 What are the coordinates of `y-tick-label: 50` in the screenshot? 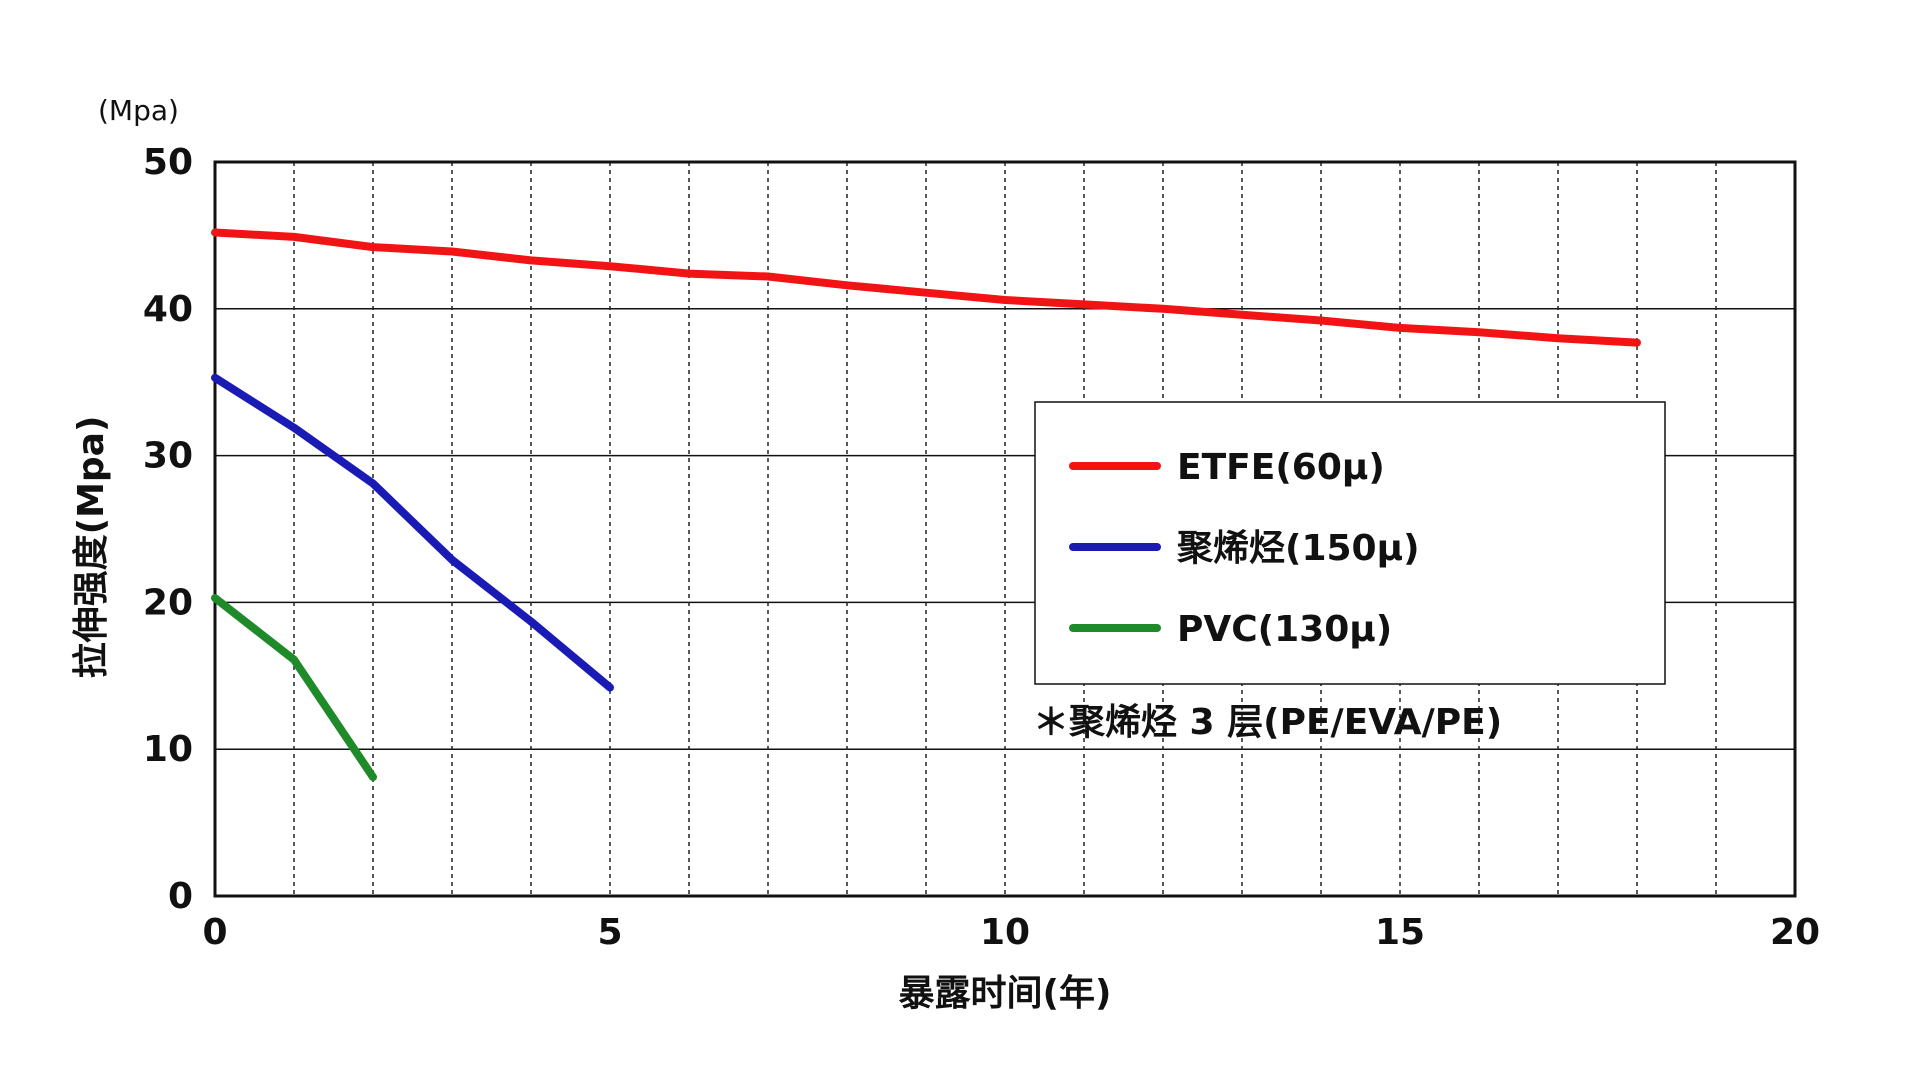 It's located at (168, 162).